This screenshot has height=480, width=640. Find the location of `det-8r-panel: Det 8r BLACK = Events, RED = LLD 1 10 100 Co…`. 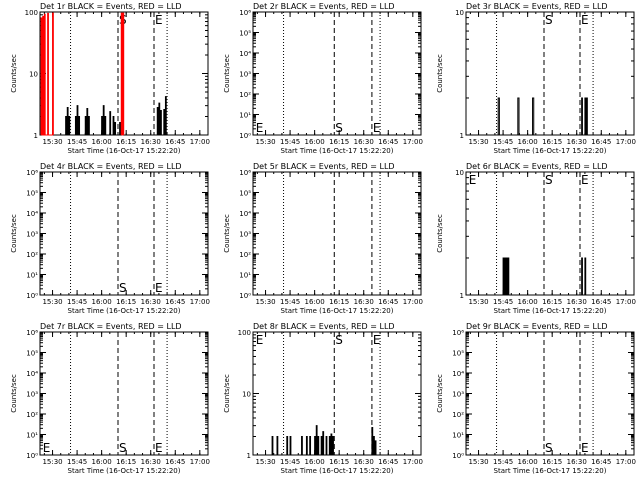

det-8r-panel: Det 8r BLACK = Events, RED = LLD 1 10 100 Co… is located at coordinates (323, 398).